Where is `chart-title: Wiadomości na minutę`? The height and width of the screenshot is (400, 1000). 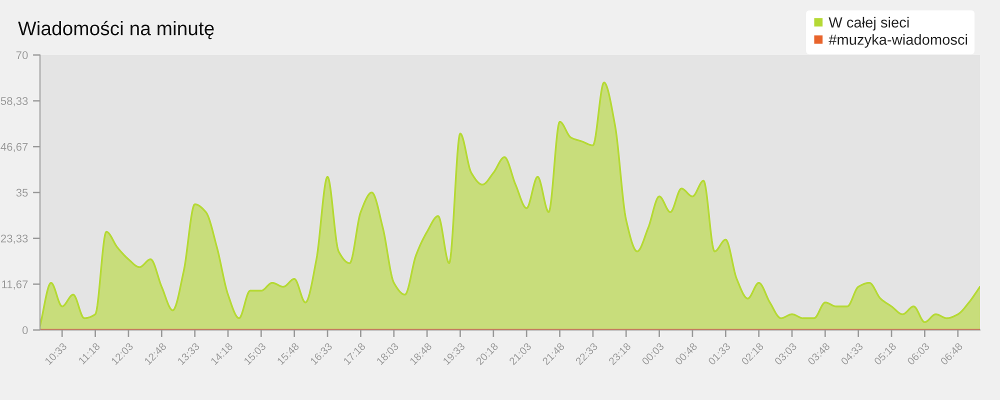 chart-title: Wiadomości na minutę is located at coordinates (116, 30).